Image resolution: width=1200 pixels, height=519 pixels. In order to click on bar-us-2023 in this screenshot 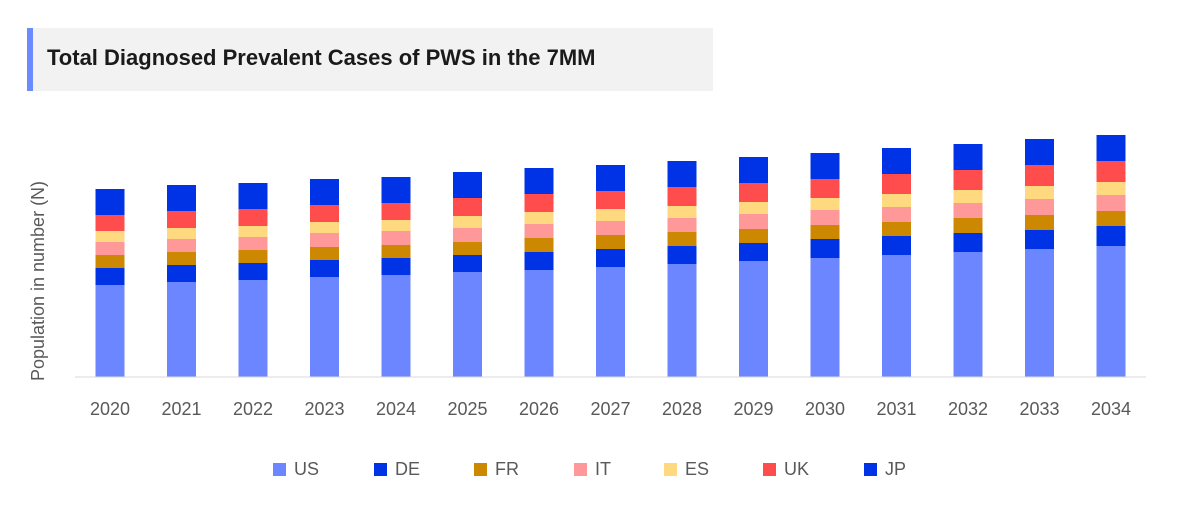, I will do `click(324, 327)`.